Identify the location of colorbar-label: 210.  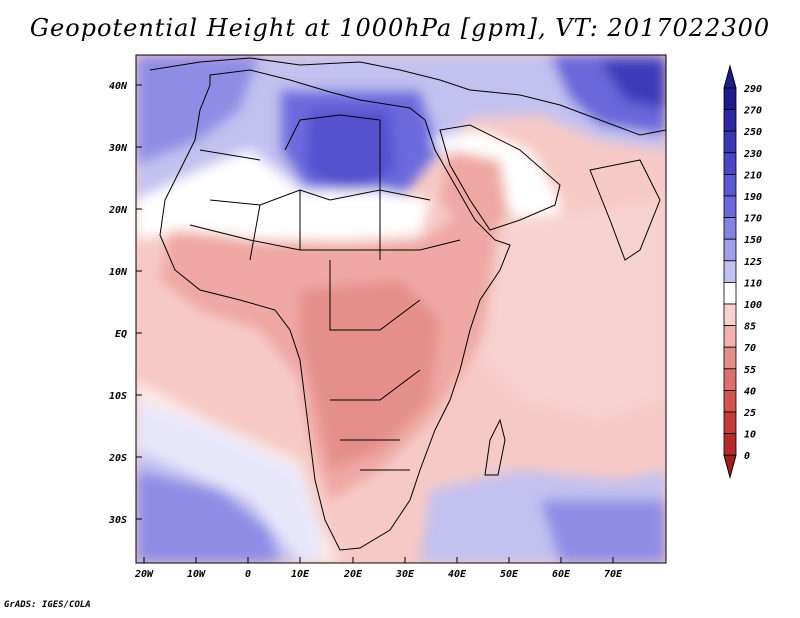
(752, 175).